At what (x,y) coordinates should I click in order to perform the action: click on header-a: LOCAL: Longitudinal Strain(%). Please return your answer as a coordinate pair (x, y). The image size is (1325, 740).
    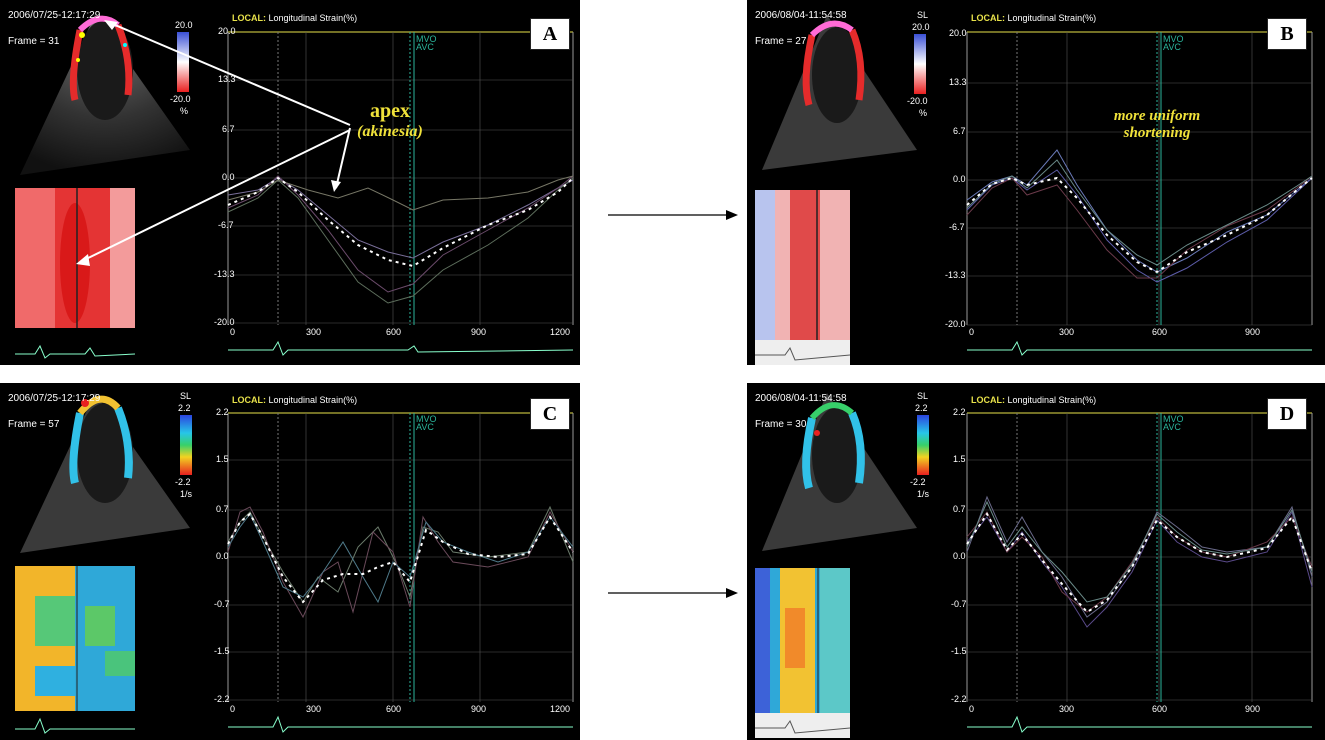
    Looking at the image, I should click on (294, 18).